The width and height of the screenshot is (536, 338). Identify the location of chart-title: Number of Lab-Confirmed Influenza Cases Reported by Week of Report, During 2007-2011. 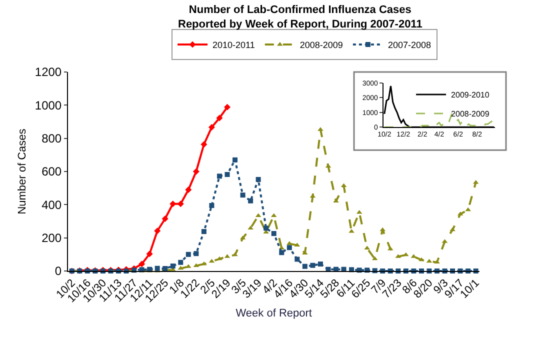
(300, 17).